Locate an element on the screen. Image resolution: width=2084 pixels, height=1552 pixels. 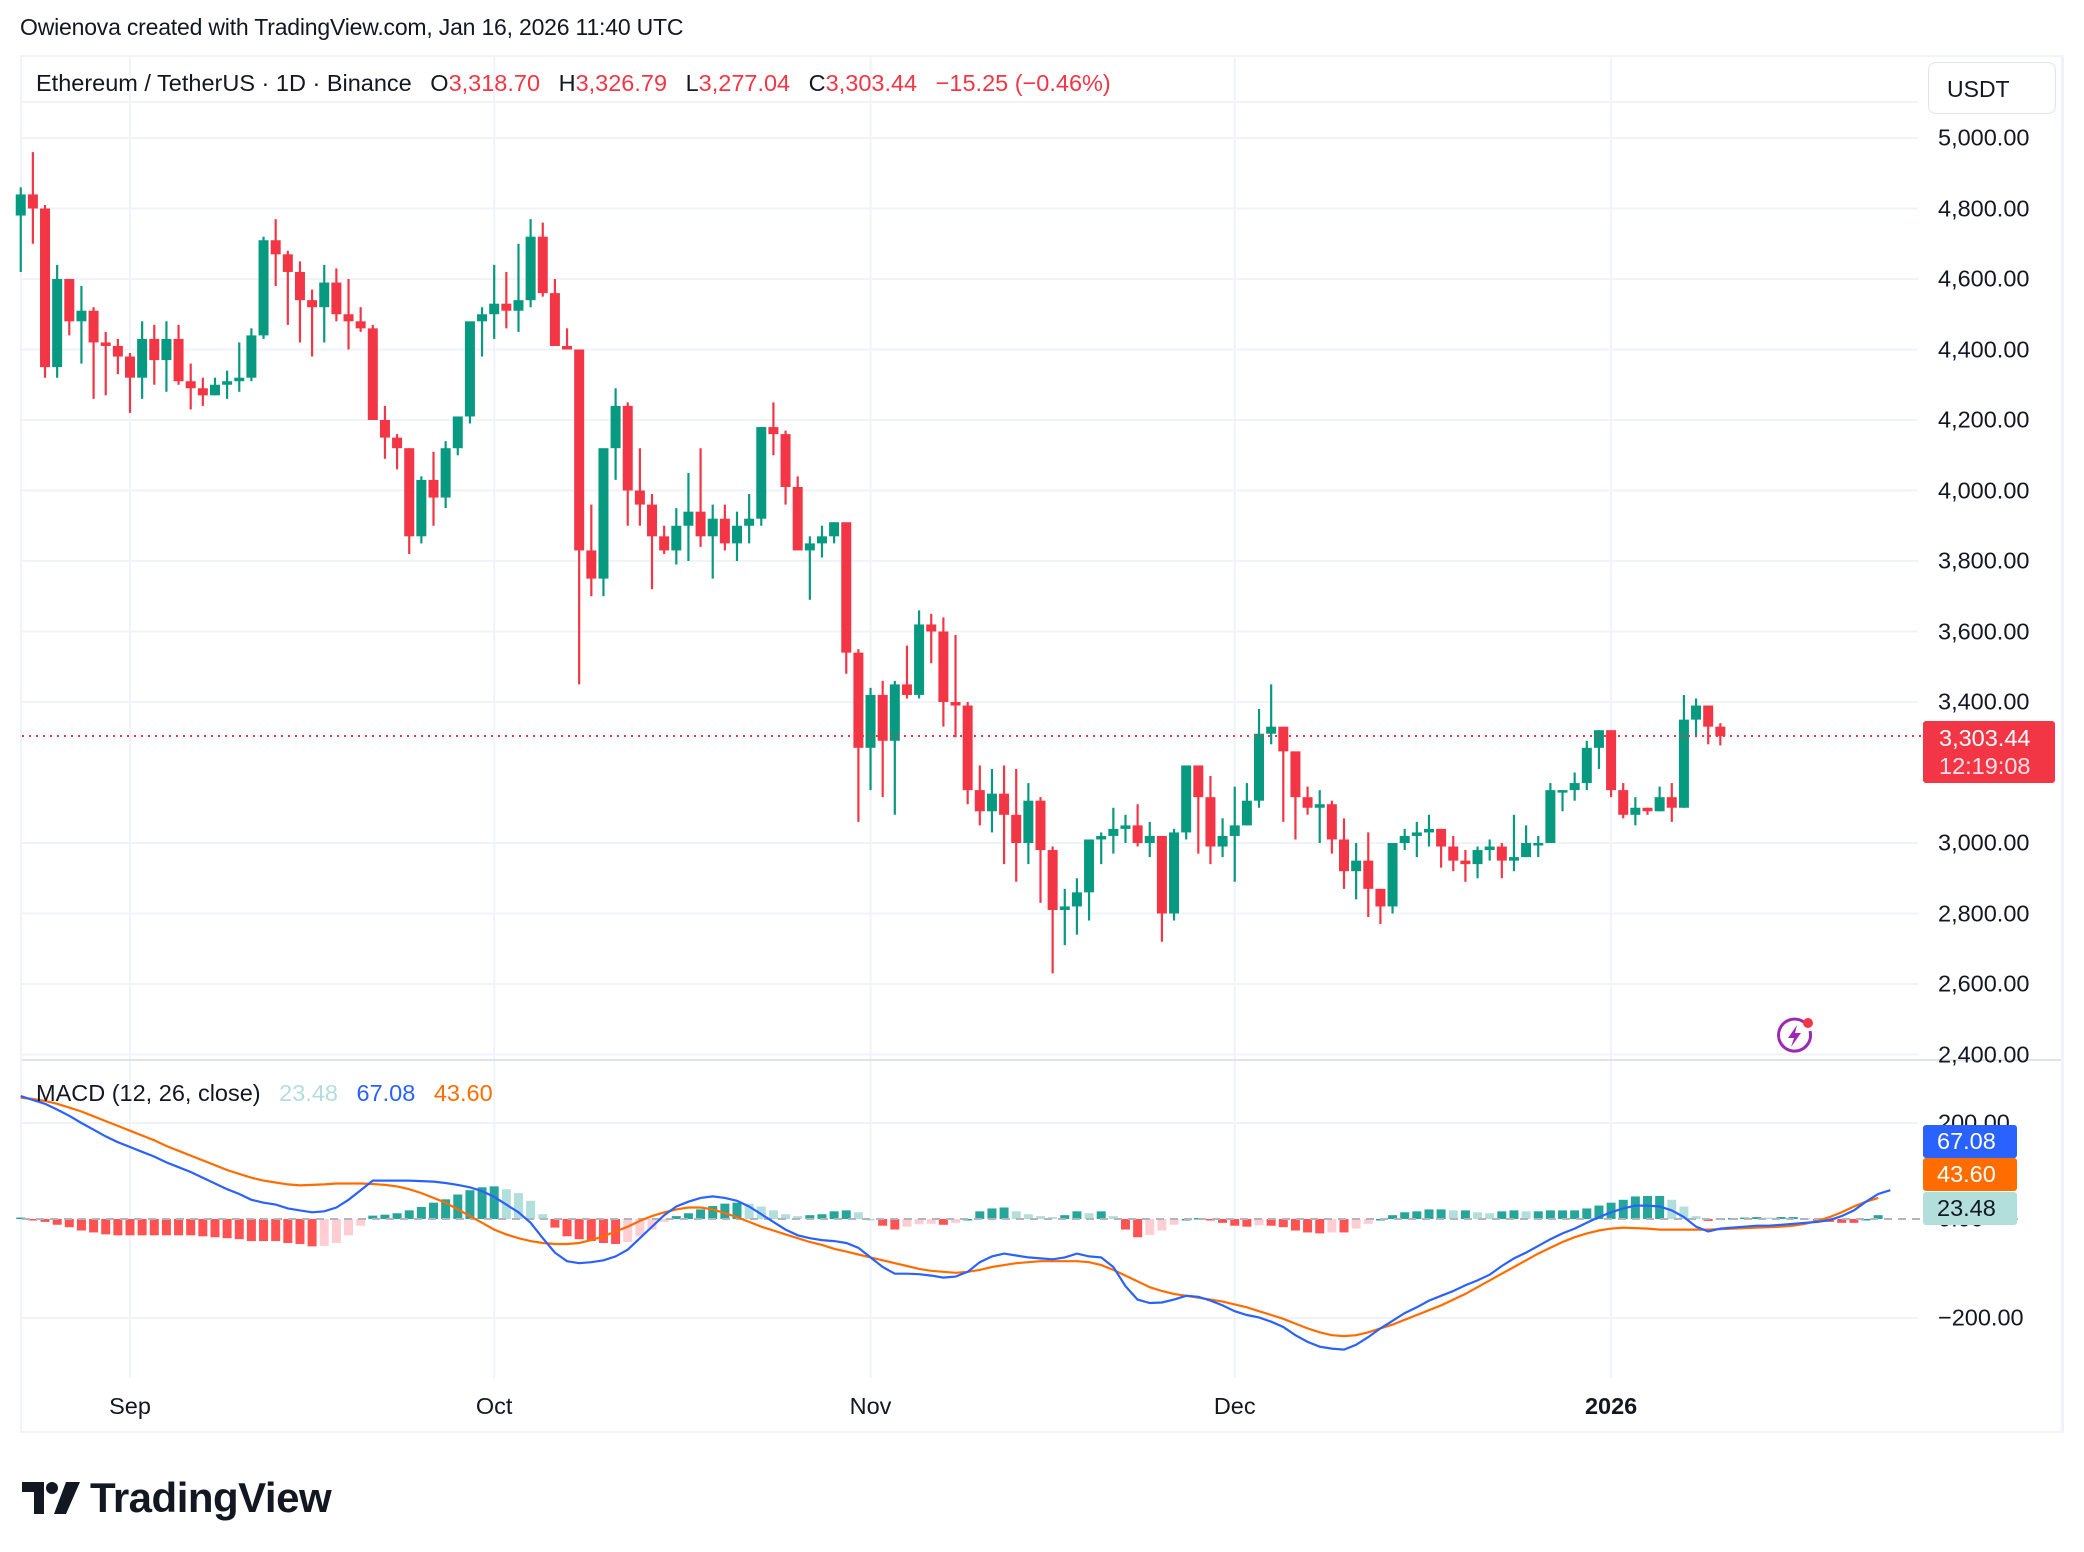
low-value: 3,277.04 is located at coordinates (744, 83).